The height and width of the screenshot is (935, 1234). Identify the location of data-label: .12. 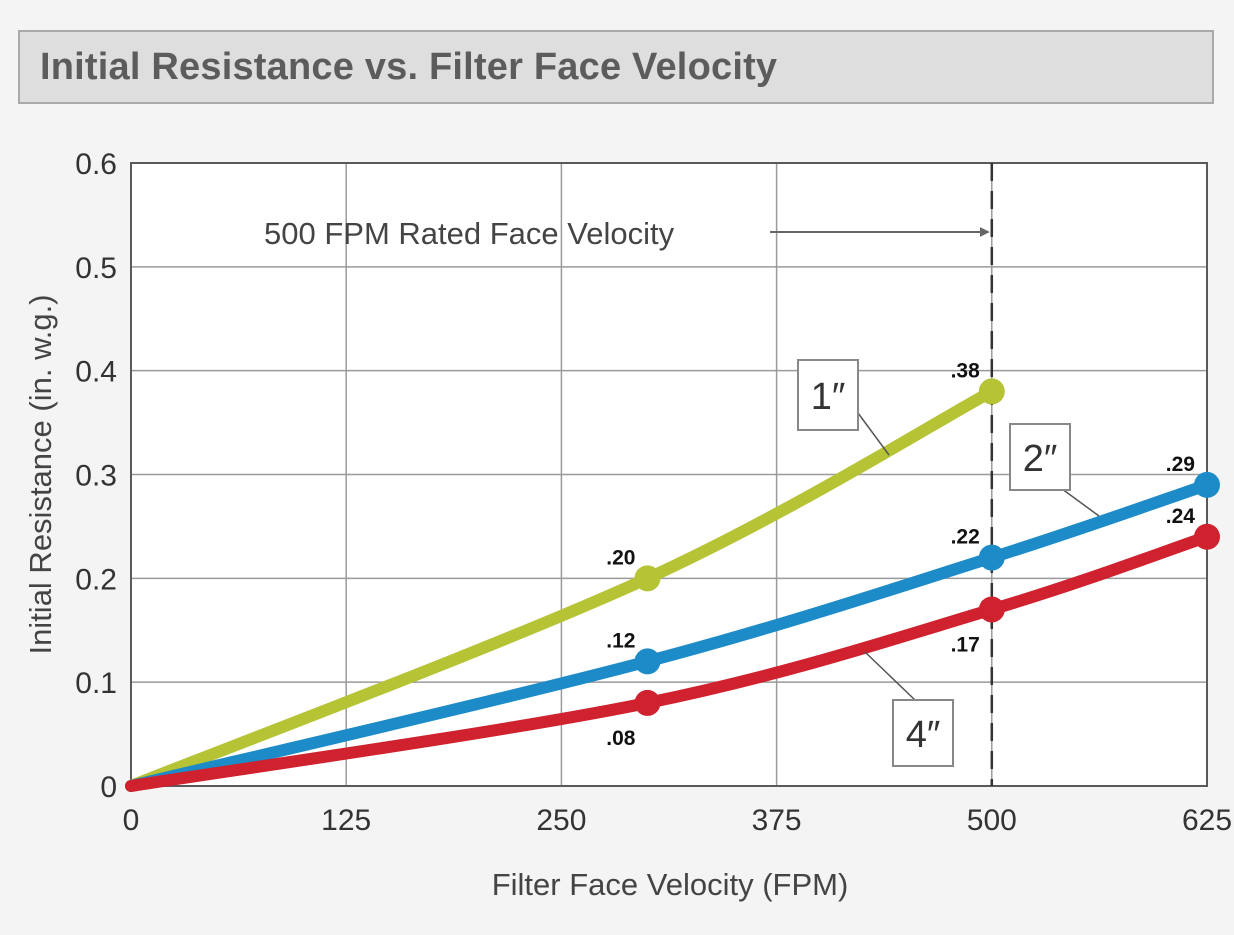
(620, 640).